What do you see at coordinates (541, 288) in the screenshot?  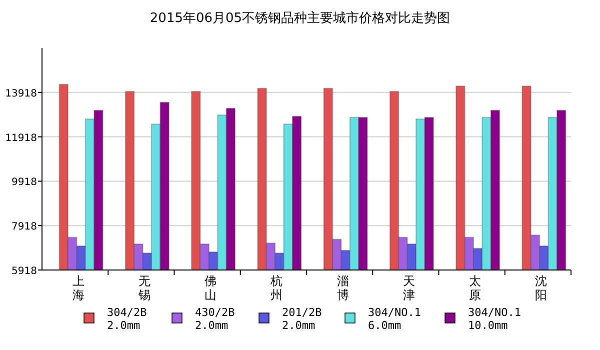 I see `x-tick-label: 沈阳` at bounding box center [541, 288].